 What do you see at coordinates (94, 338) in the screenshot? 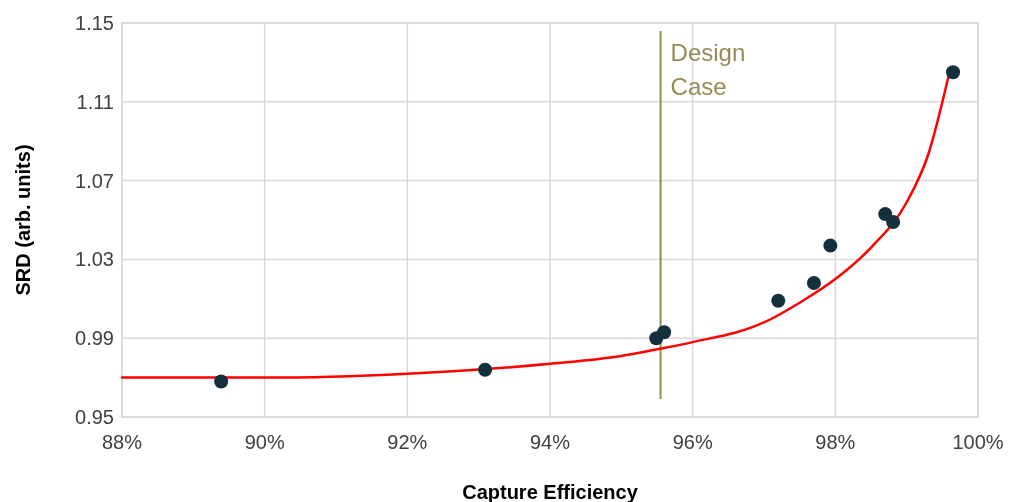
I see `y-tick-label: 0.99` at bounding box center [94, 338].